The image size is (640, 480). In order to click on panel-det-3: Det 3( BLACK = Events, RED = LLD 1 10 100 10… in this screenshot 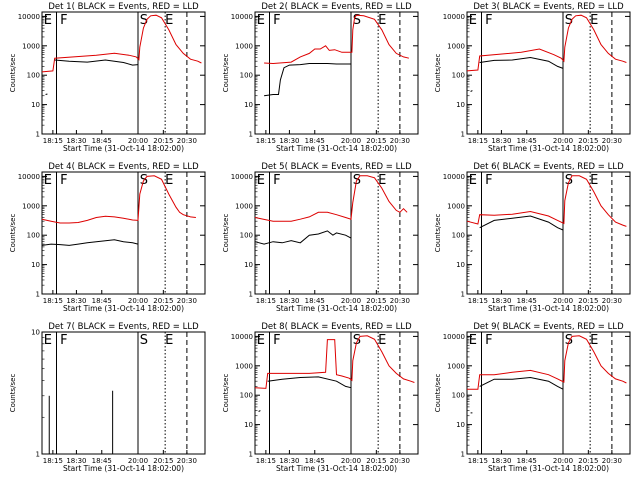, I will do `click(532, 77)`.